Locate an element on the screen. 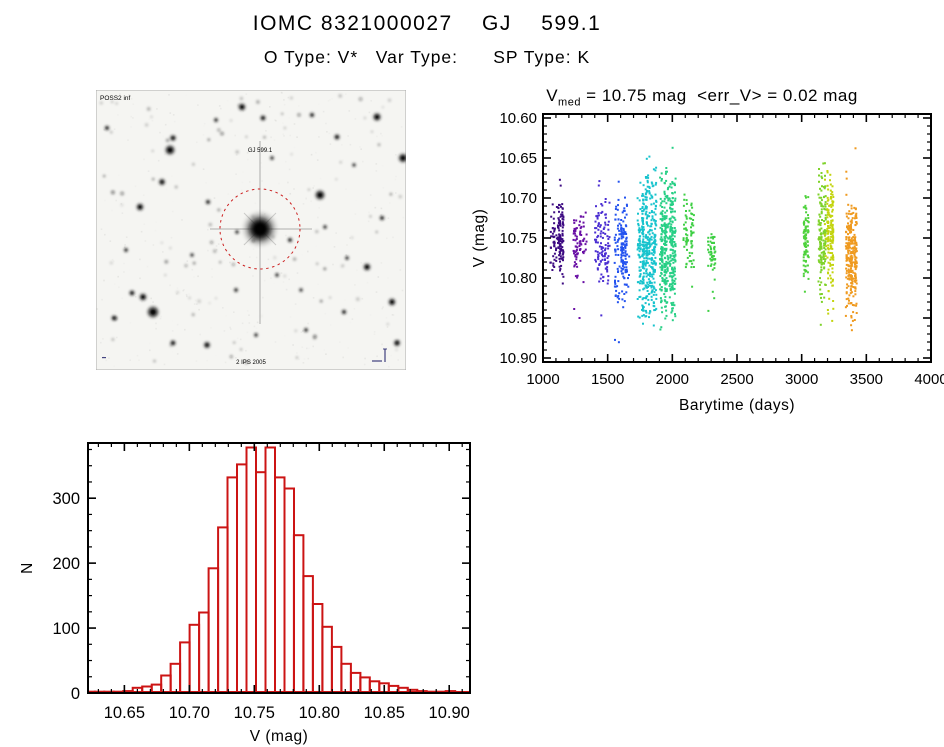  x-tick-label: 10.80 is located at coordinates (319, 713).